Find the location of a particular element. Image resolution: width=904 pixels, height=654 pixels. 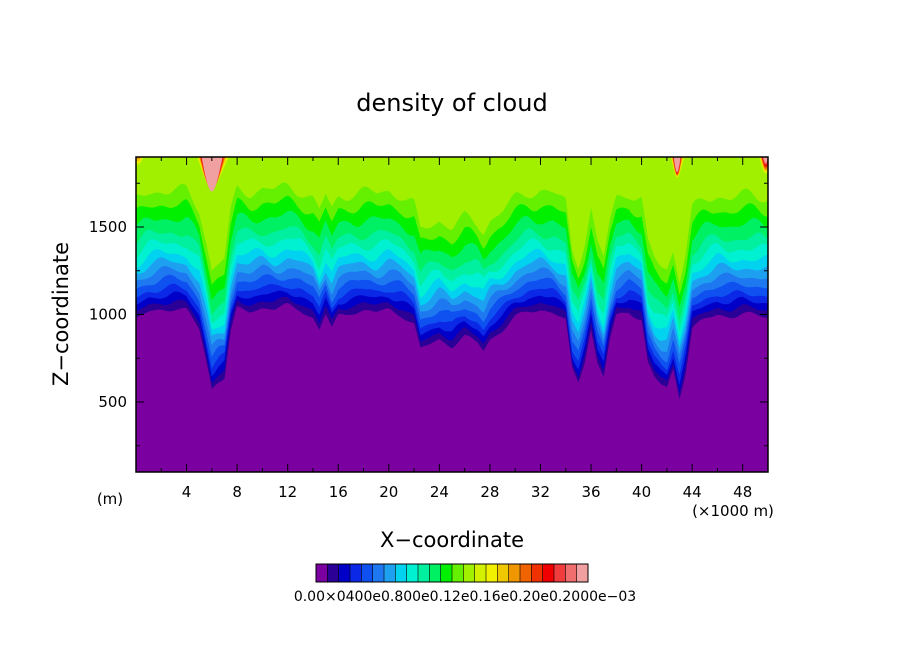

y-tick-label: 1000 is located at coordinates (108, 315).